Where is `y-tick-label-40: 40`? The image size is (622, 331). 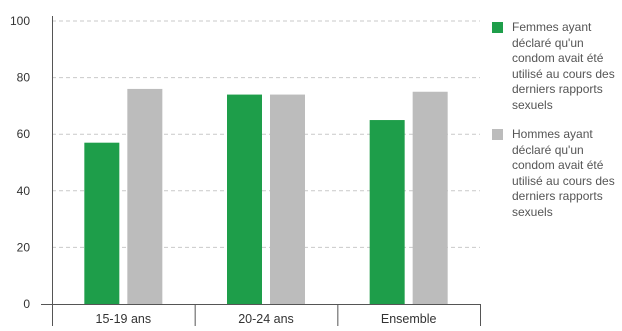 y-tick-label-40: 40 is located at coordinates (24, 191).